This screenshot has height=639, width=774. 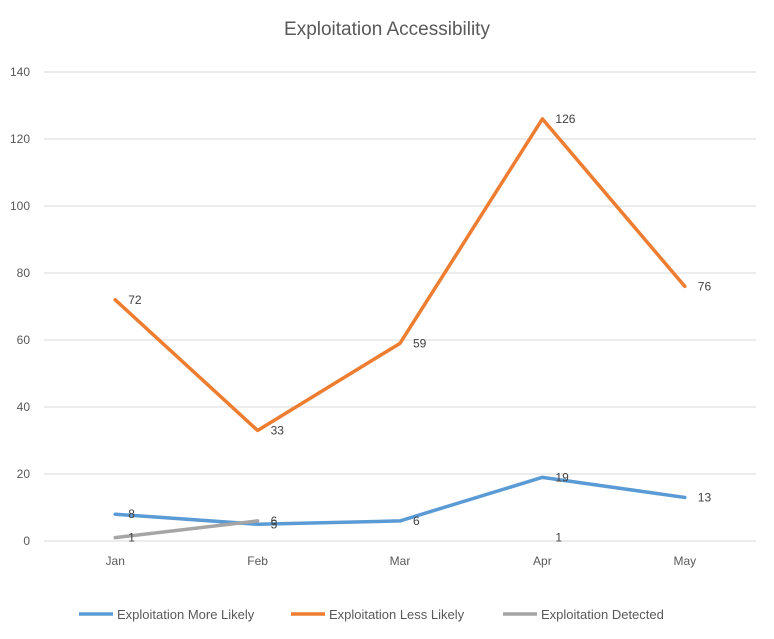 What do you see at coordinates (705, 286) in the screenshot?
I see `data-label: 76` at bounding box center [705, 286].